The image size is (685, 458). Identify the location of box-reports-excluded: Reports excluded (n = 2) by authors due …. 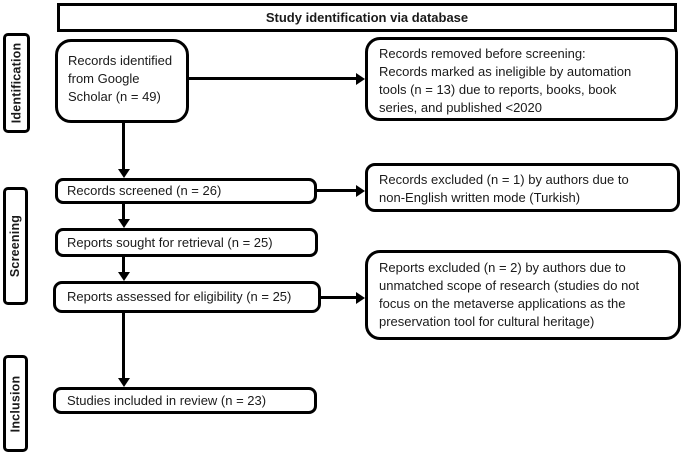
(523, 295).